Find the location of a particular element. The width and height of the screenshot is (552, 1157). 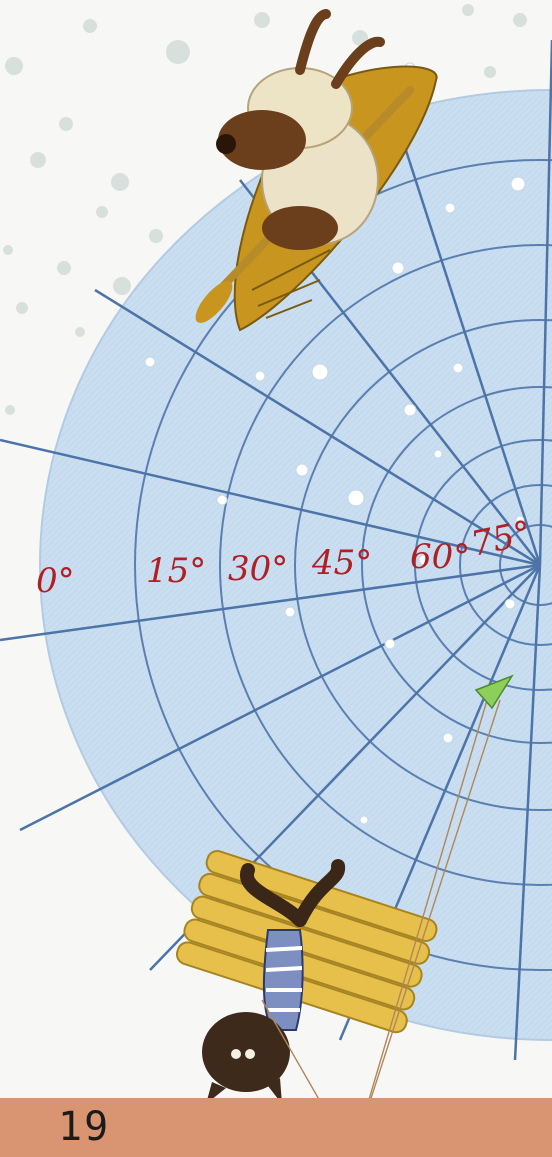

latitude-label-45: 45° is located at coordinates (341, 563).